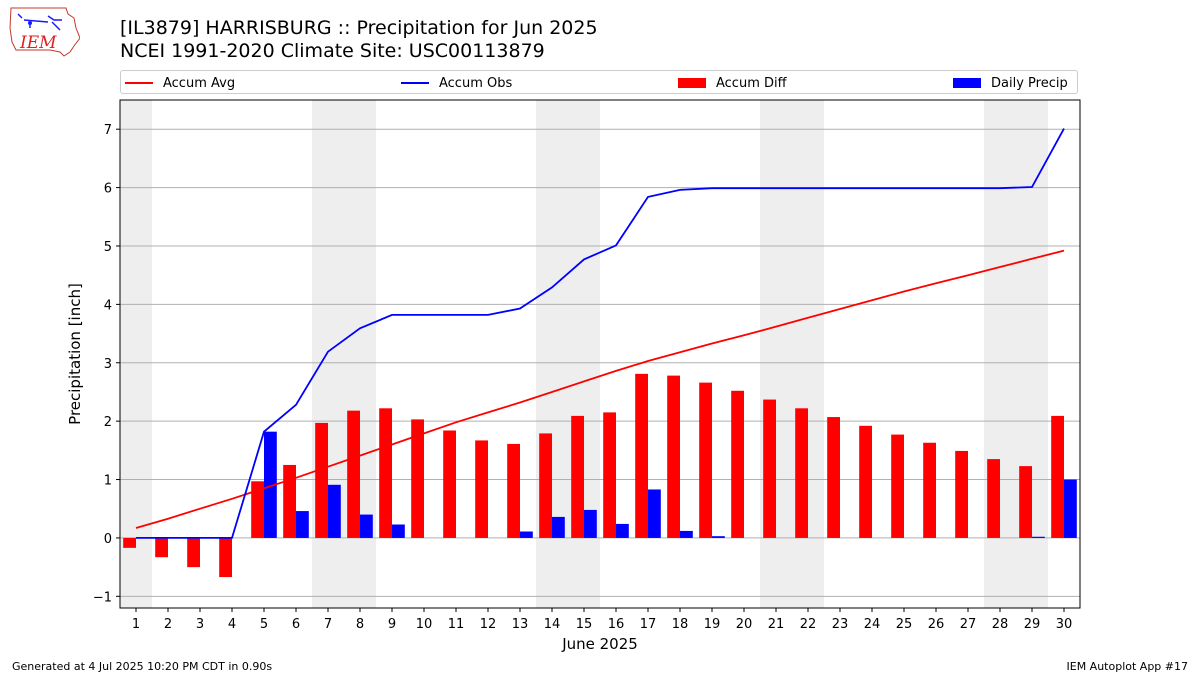 The width and height of the screenshot is (1200, 675). What do you see at coordinates (776, 624) in the screenshot?
I see `x-tick-label: 21` at bounding box center [776, 624].